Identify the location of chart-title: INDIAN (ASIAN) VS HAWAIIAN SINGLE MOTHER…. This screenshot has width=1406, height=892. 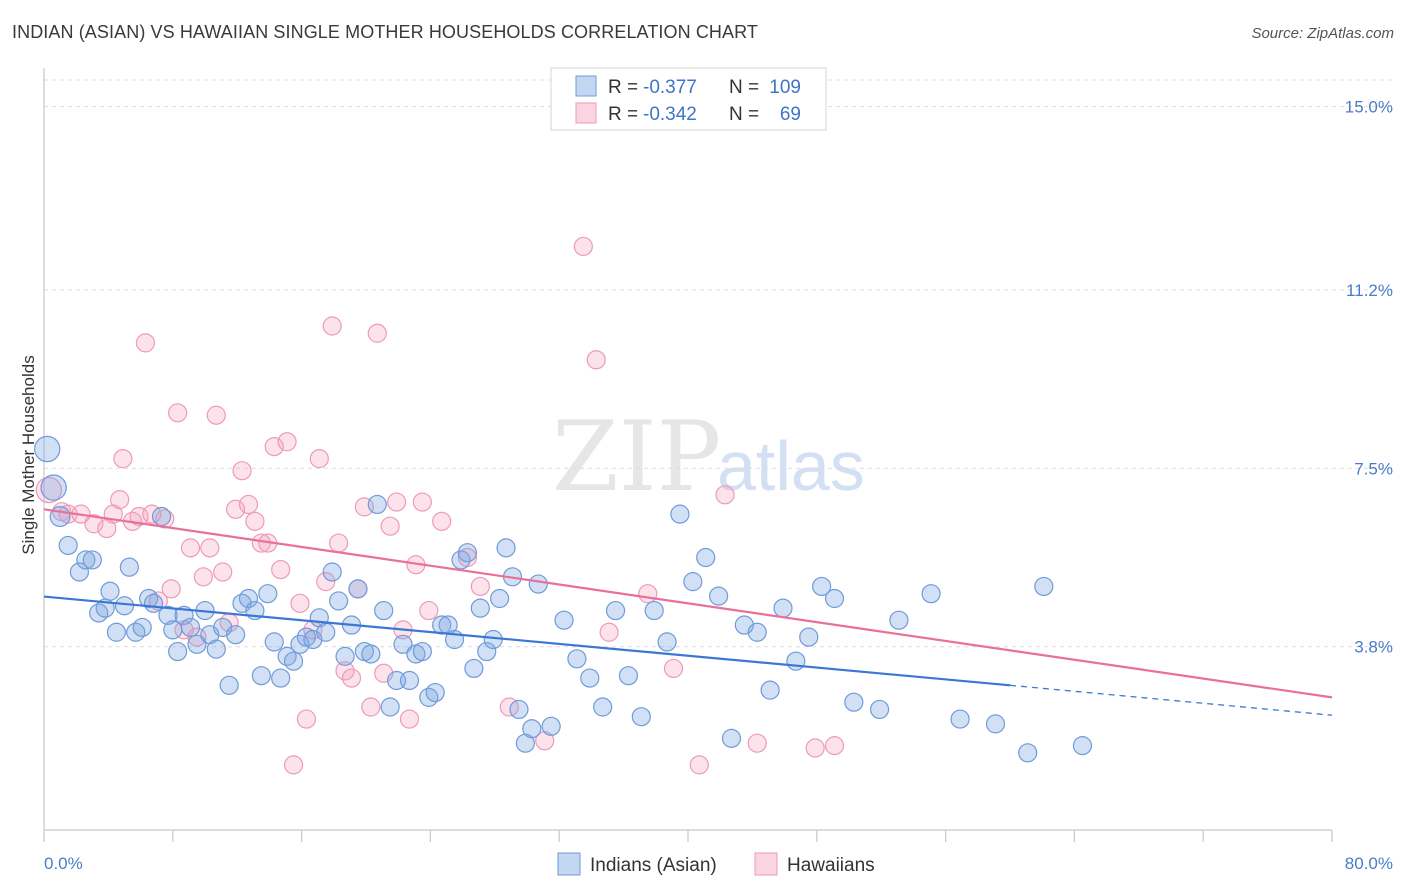
(385, 32).